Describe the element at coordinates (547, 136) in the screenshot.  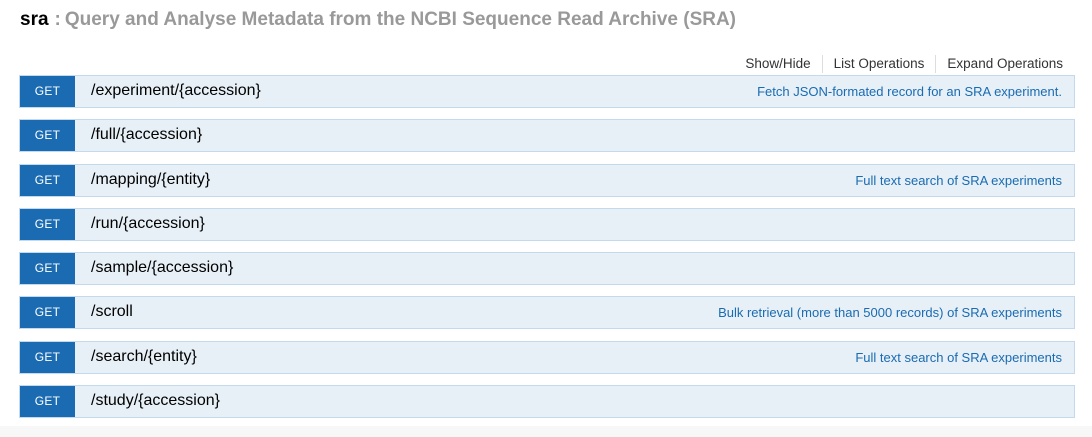
I see `endpoint-row-full: GET /full/{accession}` at that location.